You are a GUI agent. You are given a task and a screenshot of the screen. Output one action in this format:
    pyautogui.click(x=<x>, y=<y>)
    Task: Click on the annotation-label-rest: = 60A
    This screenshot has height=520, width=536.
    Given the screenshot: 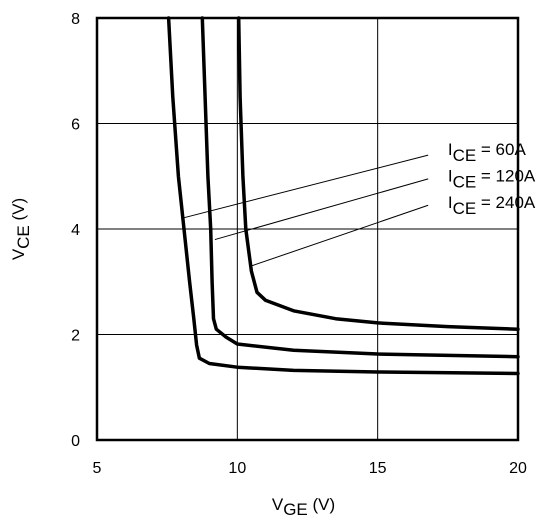 What is the action you would take?
    pyautogui.click(x=501, y=149)
    